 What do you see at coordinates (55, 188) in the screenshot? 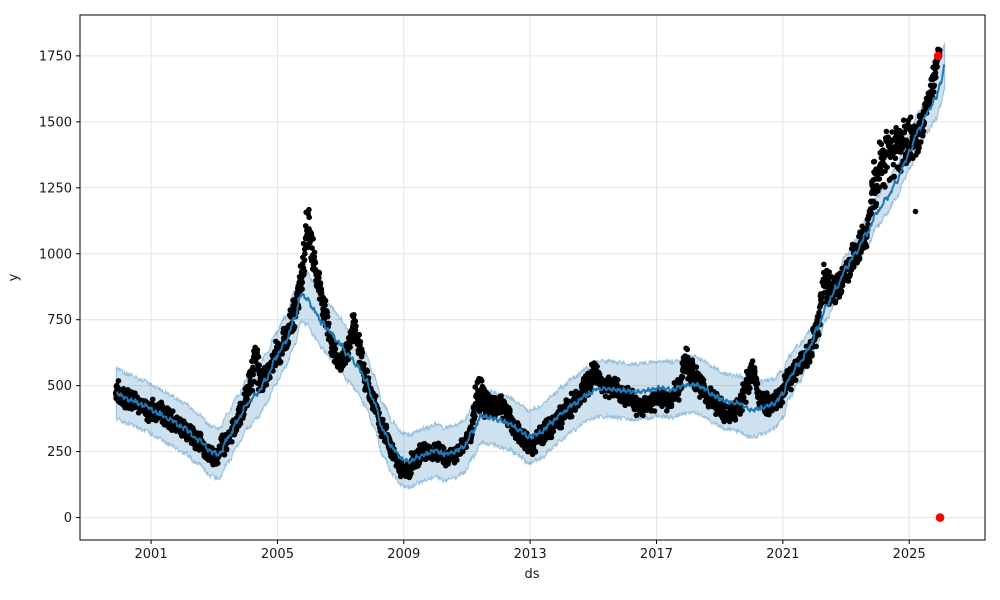
I see `y-tick-label: 1250` at bounding box center [55, 188].